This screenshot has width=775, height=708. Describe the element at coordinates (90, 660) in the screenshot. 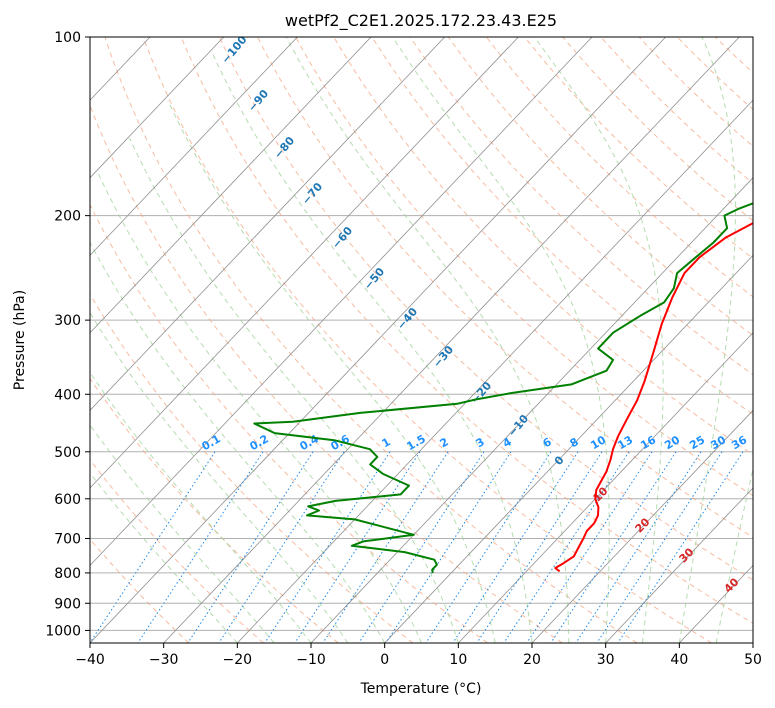

I see `x-tick-label: −40` at that location.